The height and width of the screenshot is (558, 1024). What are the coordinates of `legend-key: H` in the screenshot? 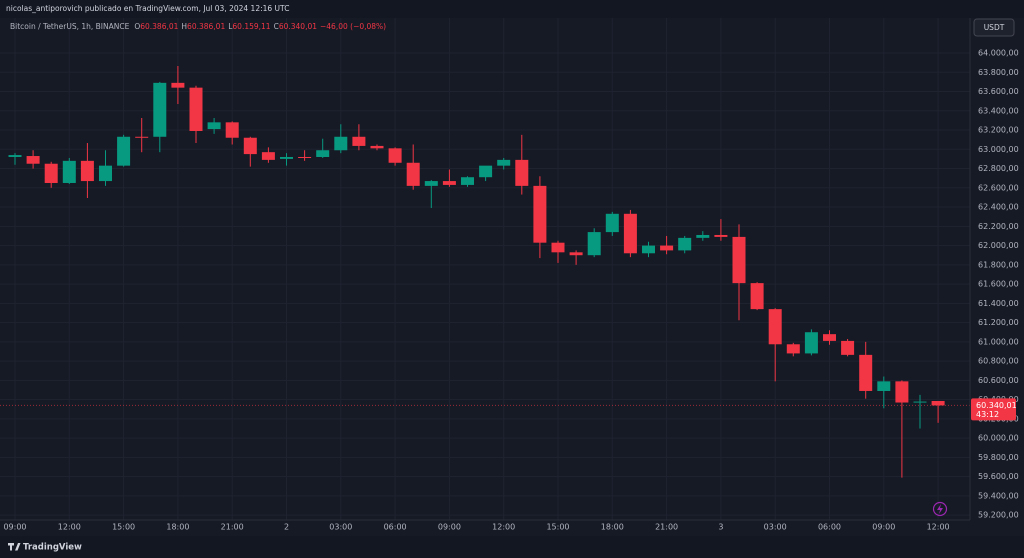 It's located at (184, 26).